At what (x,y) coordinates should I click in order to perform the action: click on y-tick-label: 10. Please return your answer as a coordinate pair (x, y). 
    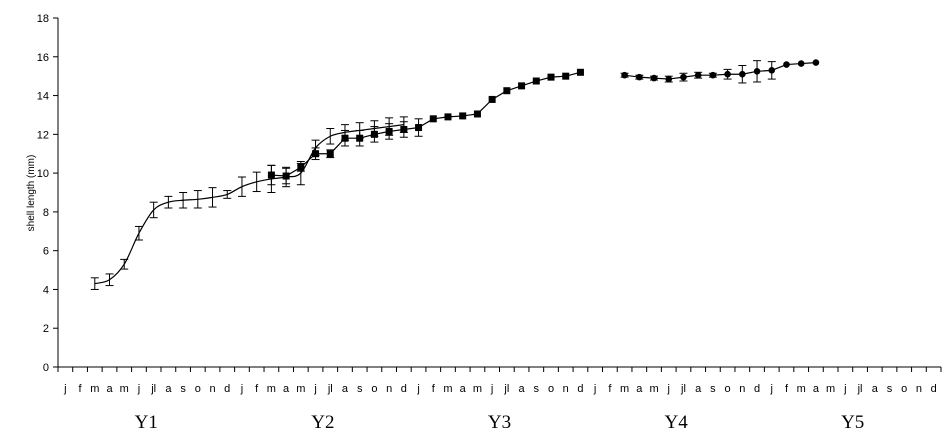
    Looking at the image, I should click on (43, 174).